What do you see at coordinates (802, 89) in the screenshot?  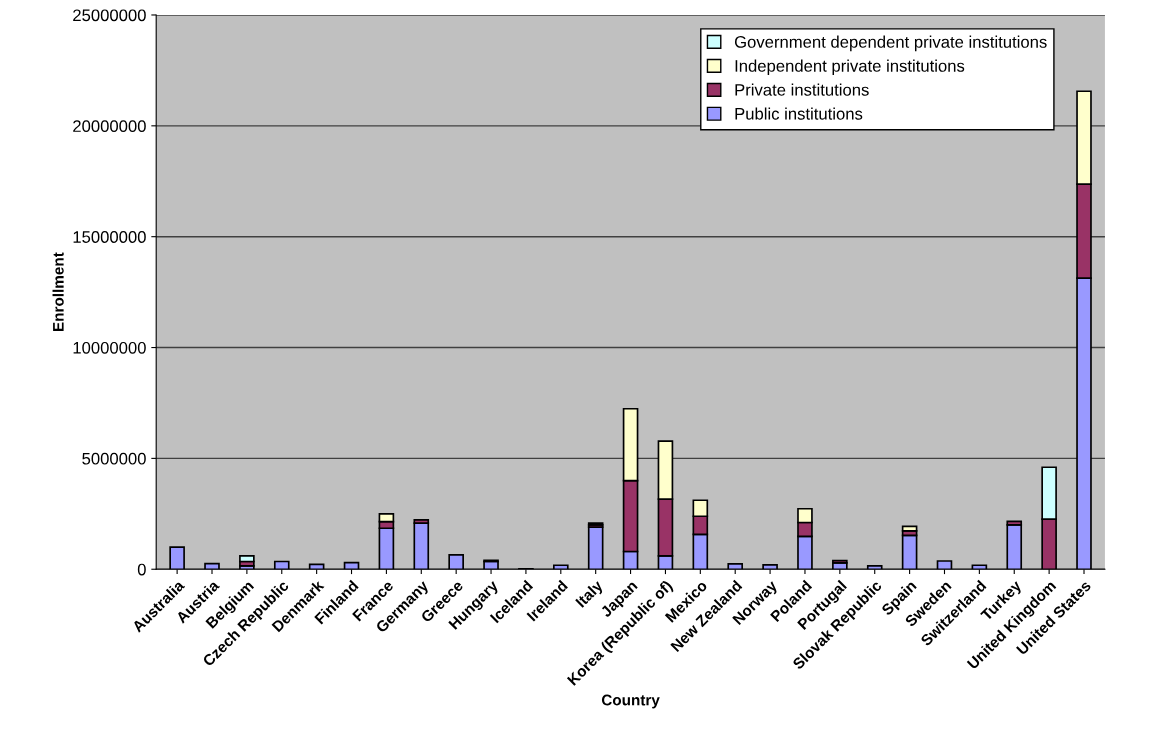 I see `legend-label: Private institutions` at bounding box center [802, 89].